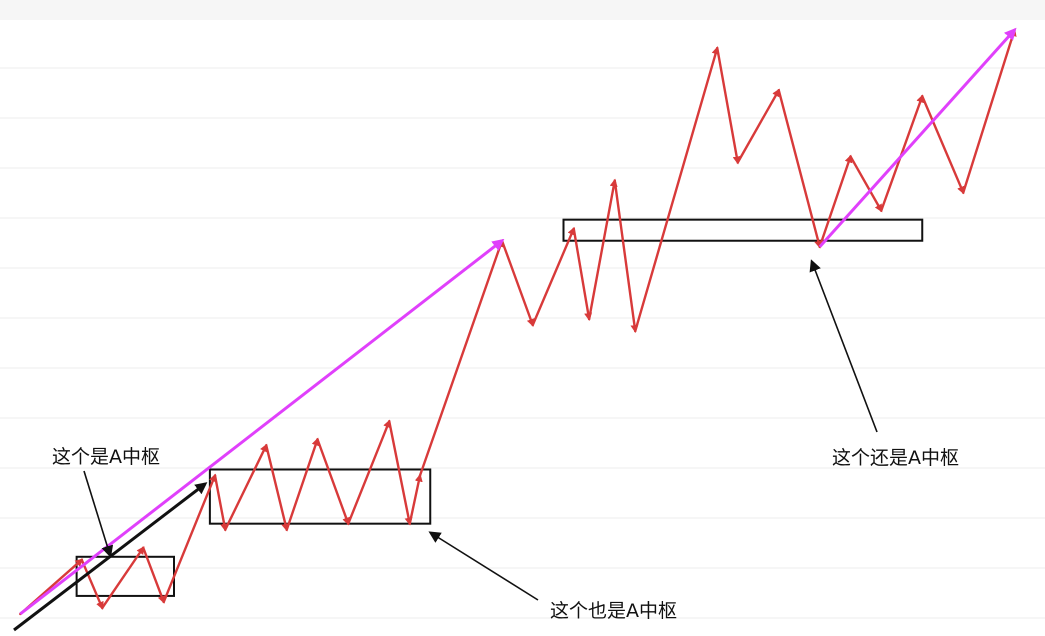  I want to click on annotation-label-3: 这个还是A中枢, so click(895, 458).